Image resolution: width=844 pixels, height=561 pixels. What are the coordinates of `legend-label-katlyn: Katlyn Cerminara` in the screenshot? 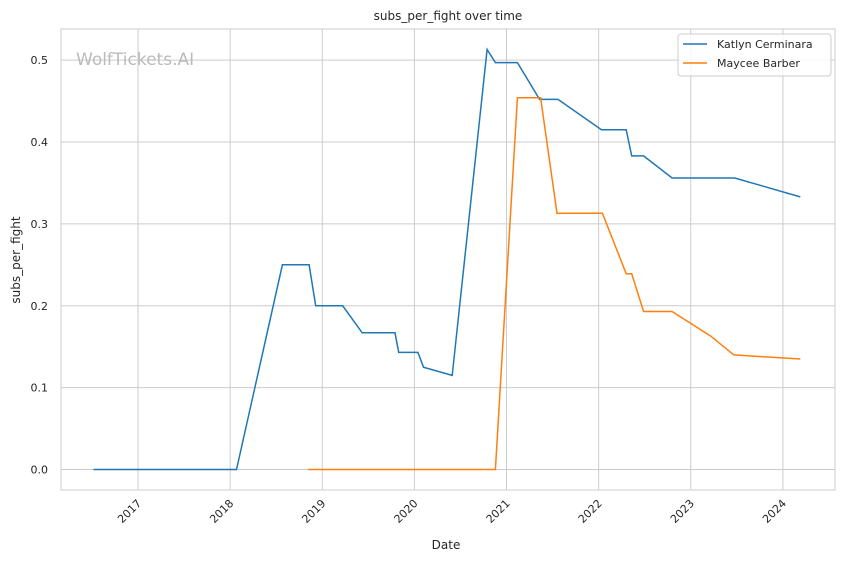 It's located at (765, 44).